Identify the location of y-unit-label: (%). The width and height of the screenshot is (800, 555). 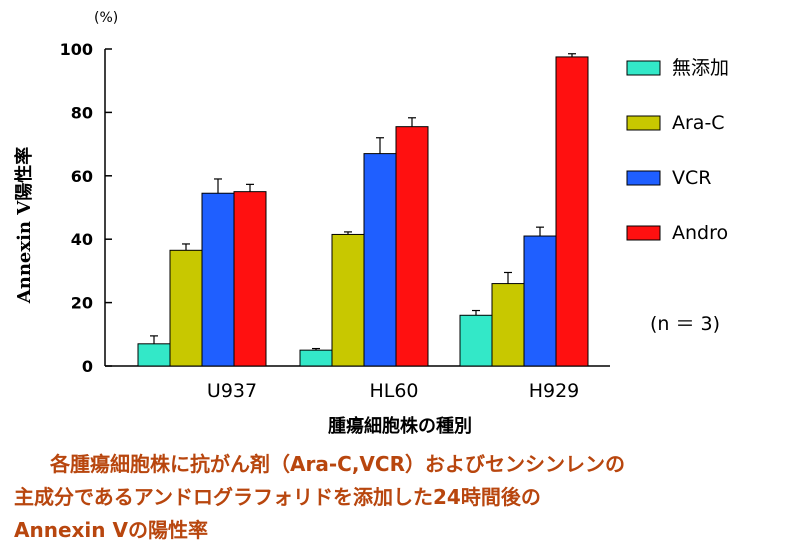
(106, 18).